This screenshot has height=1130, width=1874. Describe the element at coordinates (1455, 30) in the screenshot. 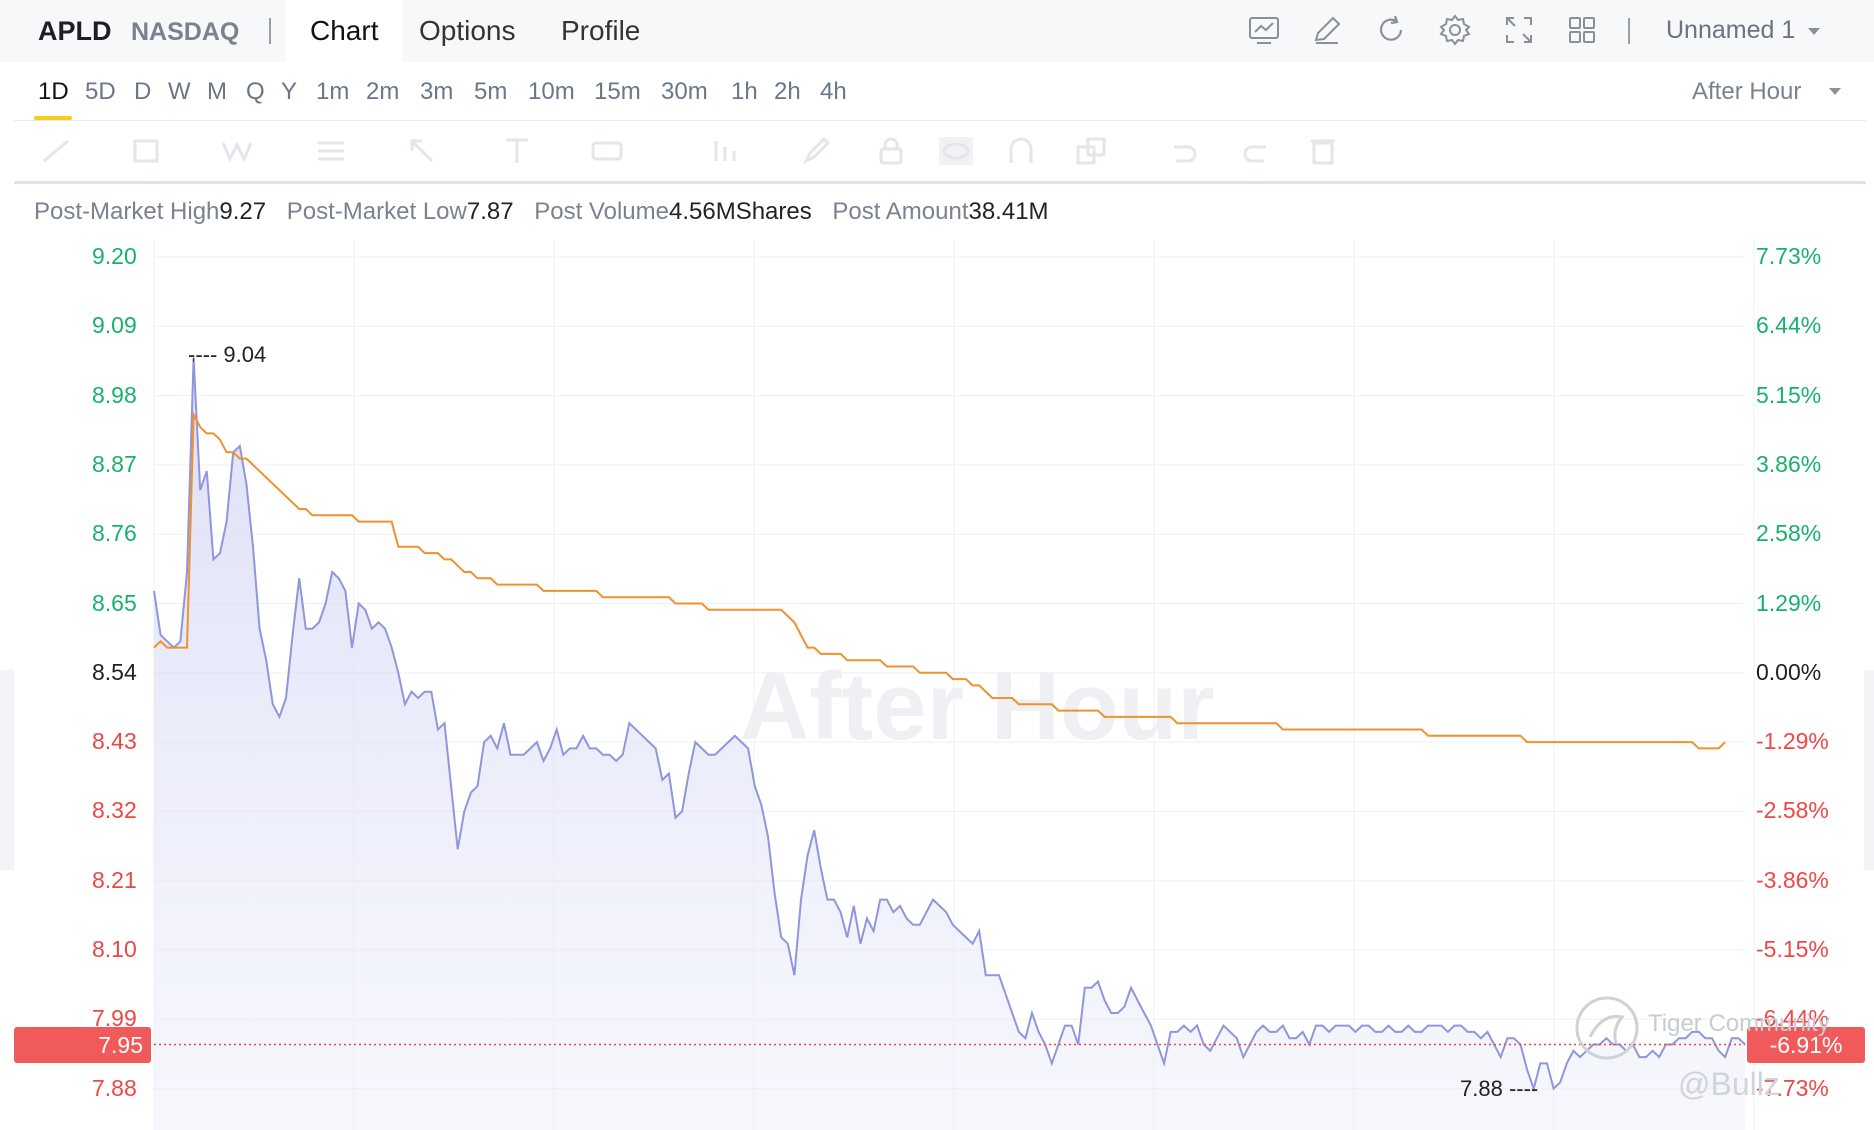

I see `settings-icon` at that location.